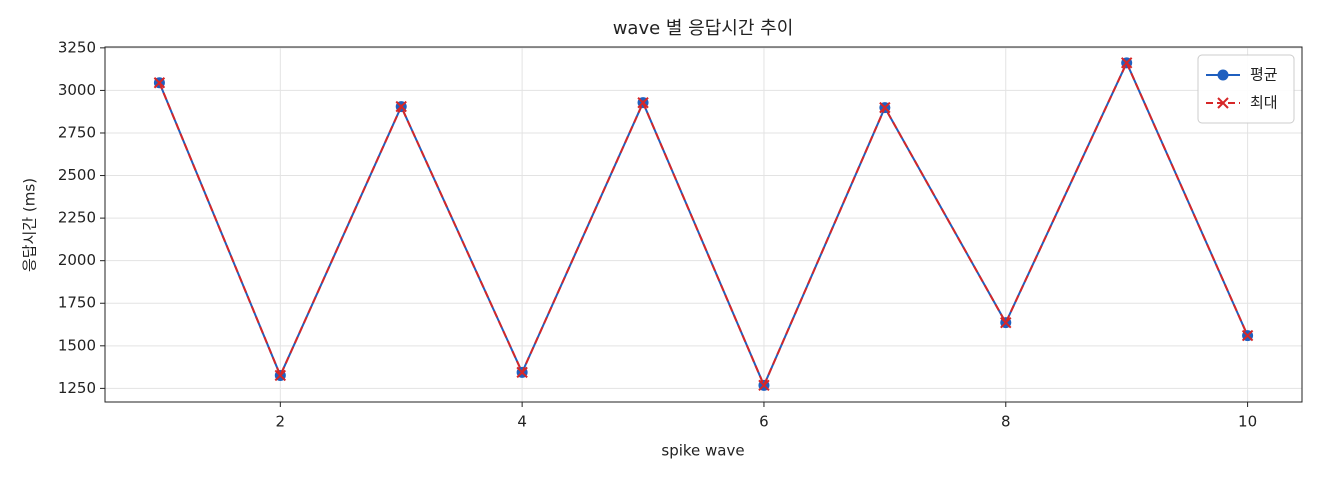 The image size is (1320, 484). What do you see at coordinates (1264, 75) in the screenshot?
I see `legend-label: 평균` at bounding box center [1264, 75].